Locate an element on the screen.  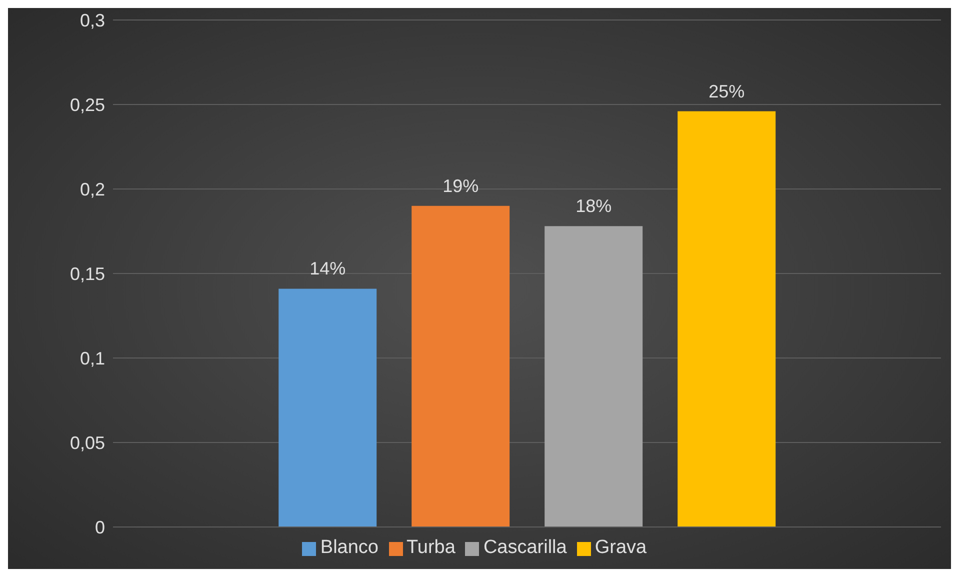
data-label: 25% is located at coordinates (726, 91).